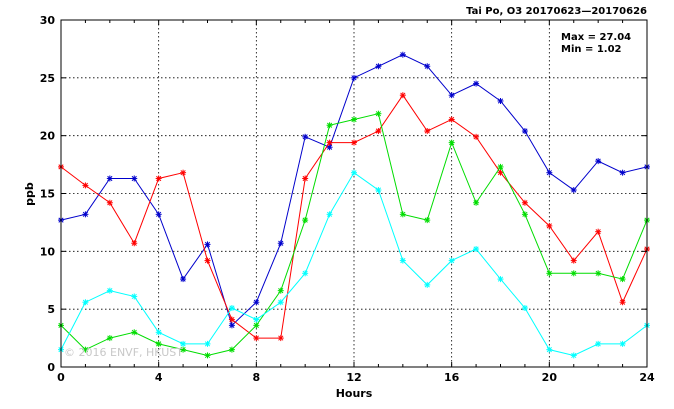 This screenshot has width=674, height=409. I want to click on x-tick-label: 12, so click(353, 377).